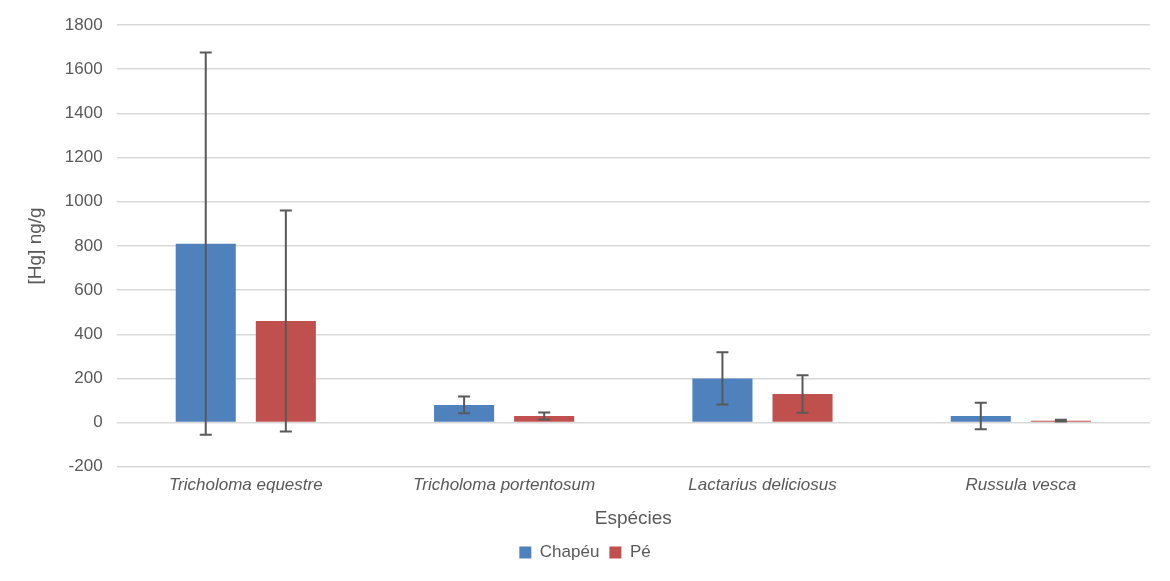  Describe the element at coordinates (88, 289) in the screenshot. I see `y-tick-label: 600` at that location.